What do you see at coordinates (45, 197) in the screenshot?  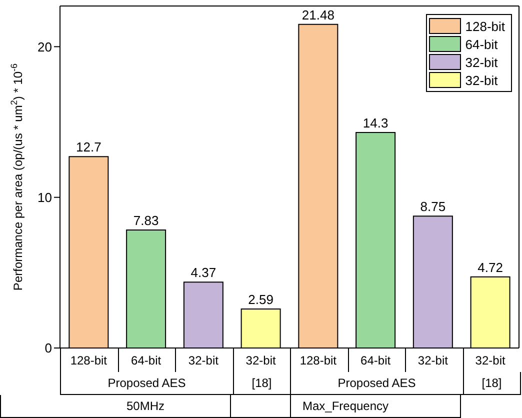 I see `y-tick-label: 10` at bounding box center [45, 197].